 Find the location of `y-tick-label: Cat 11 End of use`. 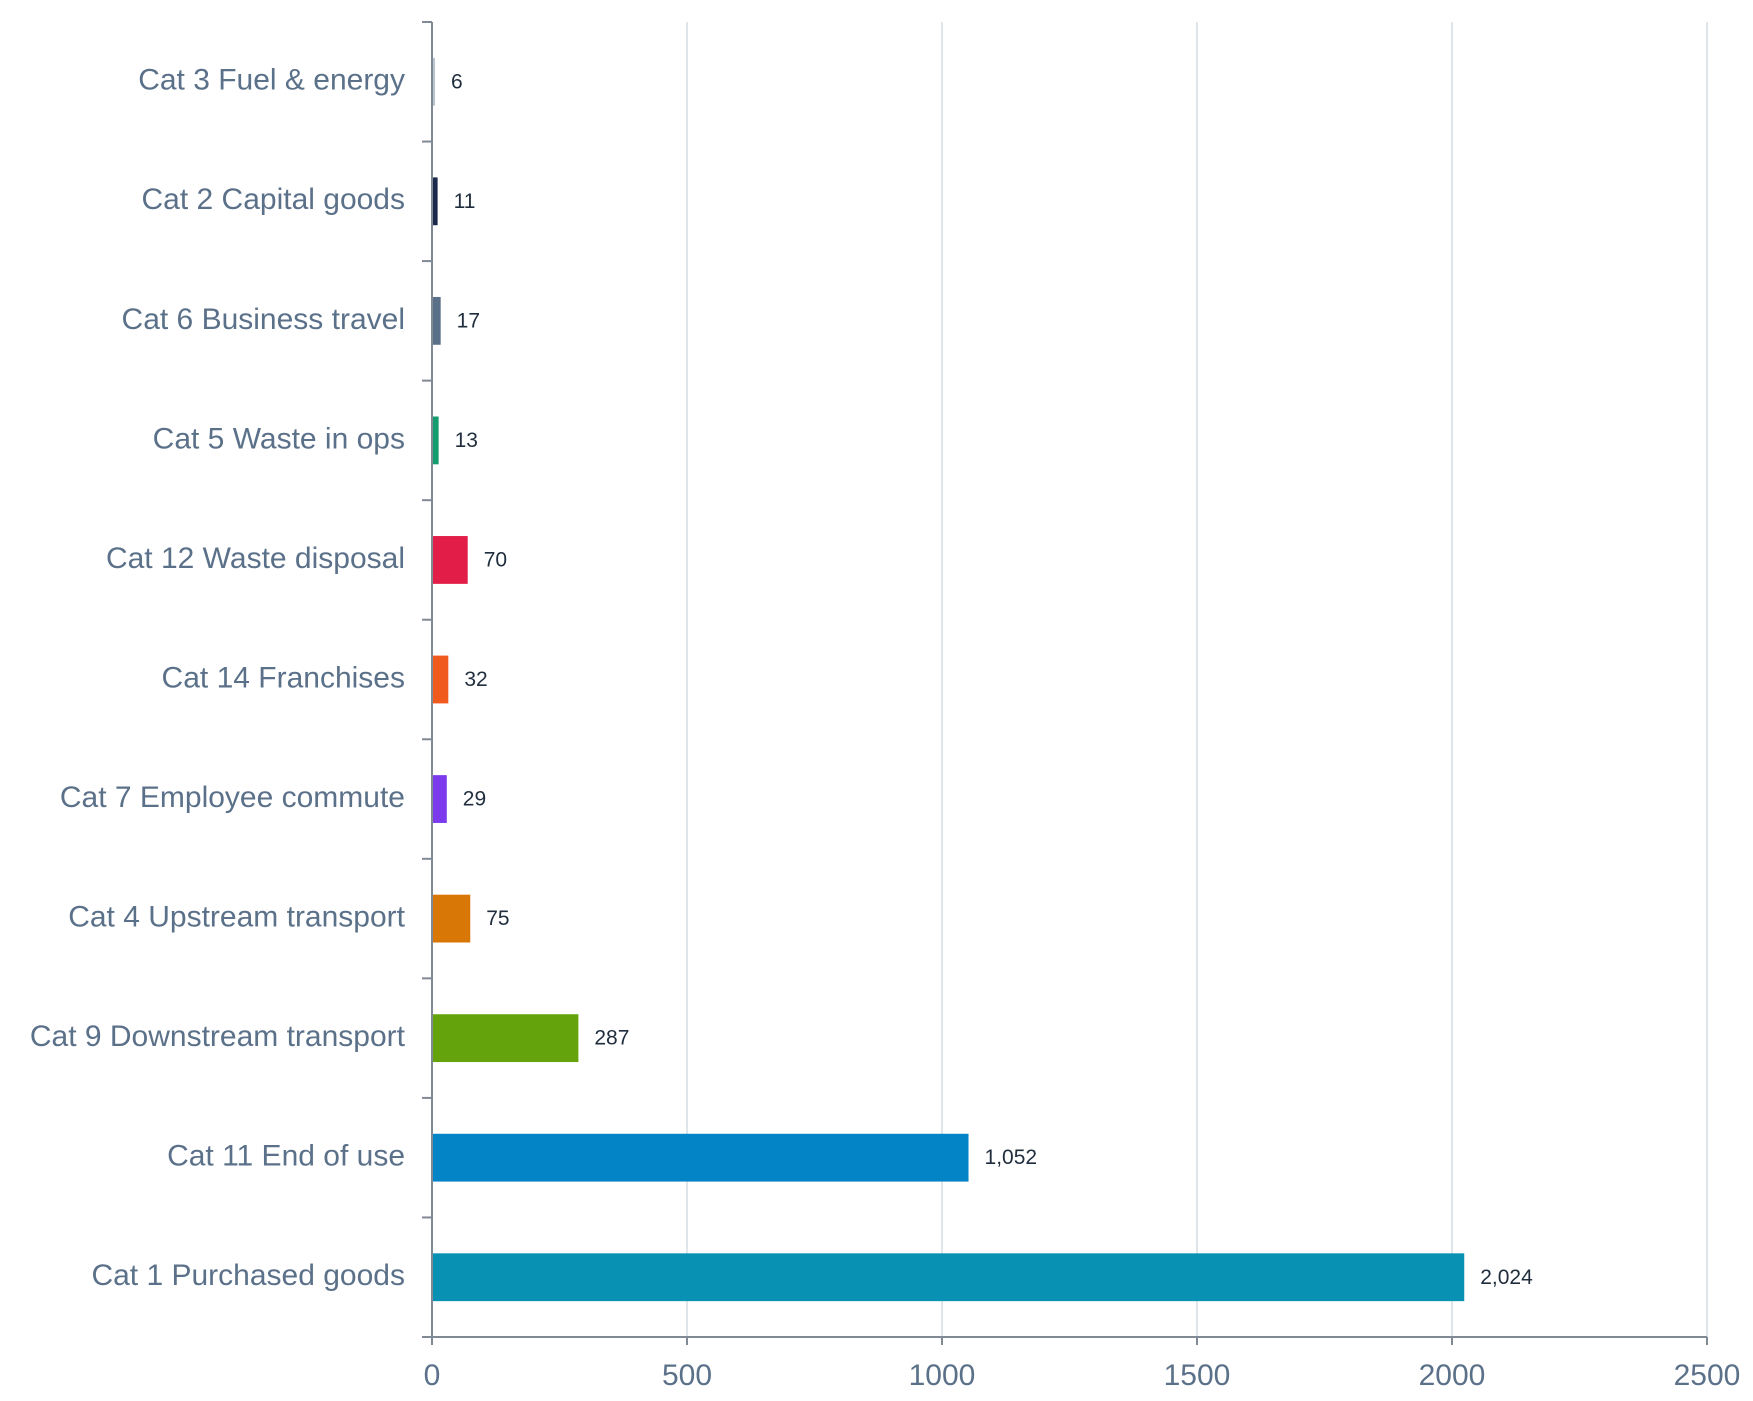

y-tick-label: Cat 11 End of use is located at coordinates (286, 1156).